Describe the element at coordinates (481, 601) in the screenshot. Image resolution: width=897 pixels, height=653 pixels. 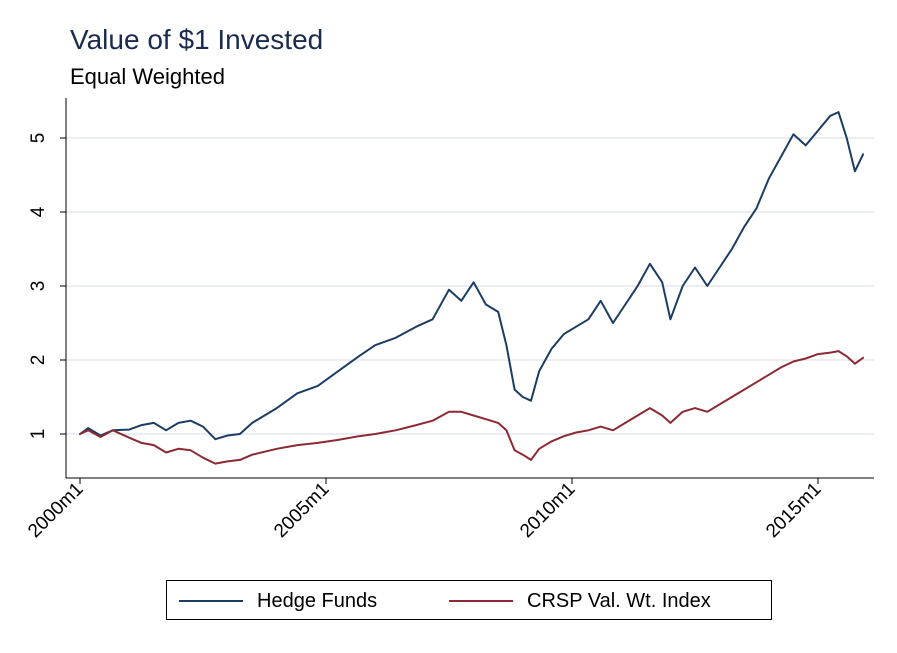
I see `legend-swatch-crsp` at that location.